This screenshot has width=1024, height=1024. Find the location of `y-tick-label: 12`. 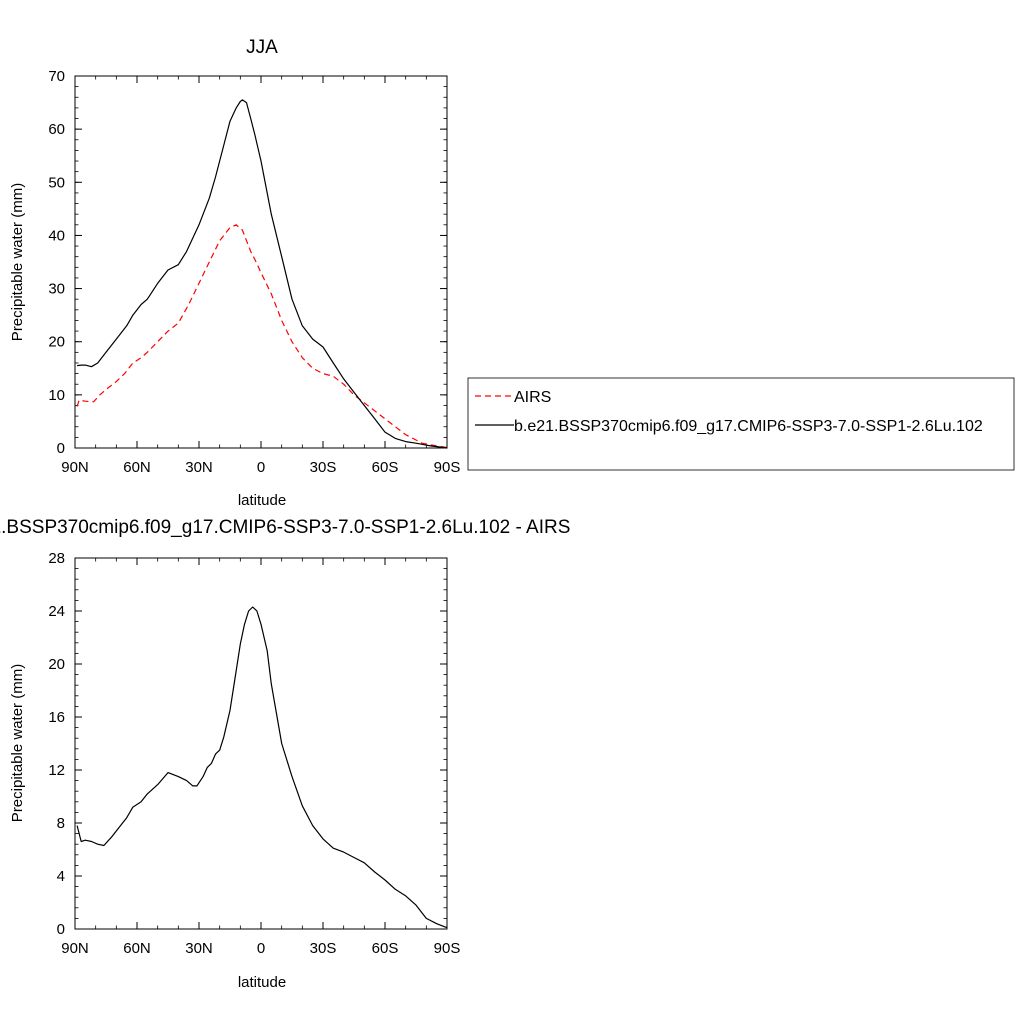

y-tick-label: 12 is located at coordinates (56, 770).